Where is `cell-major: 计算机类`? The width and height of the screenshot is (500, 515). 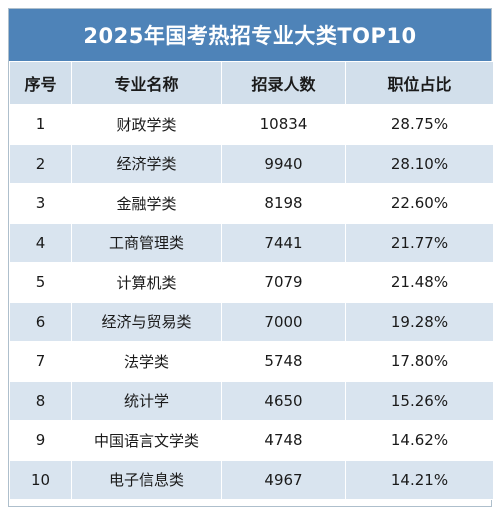
cell-major: 计算机类 is located at coordinates (146, 282).